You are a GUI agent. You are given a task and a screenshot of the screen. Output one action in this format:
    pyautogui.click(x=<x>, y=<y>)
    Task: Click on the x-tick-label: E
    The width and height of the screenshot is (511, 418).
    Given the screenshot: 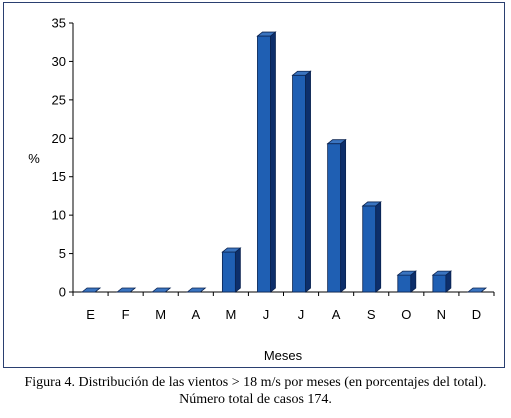 What is the action you would take?
    pyautogui.click(x=90, y=314)
    